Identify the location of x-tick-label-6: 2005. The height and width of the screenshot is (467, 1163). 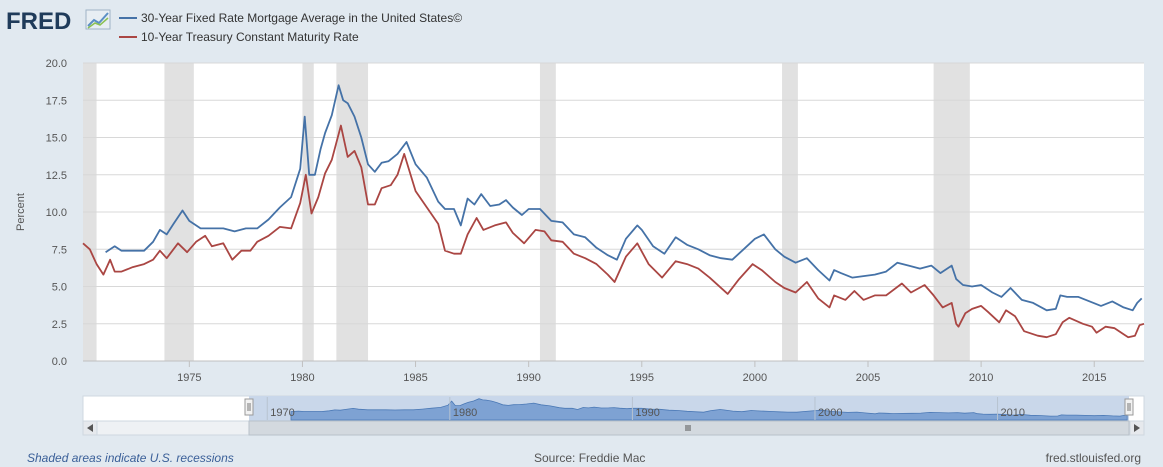
(868, 378).